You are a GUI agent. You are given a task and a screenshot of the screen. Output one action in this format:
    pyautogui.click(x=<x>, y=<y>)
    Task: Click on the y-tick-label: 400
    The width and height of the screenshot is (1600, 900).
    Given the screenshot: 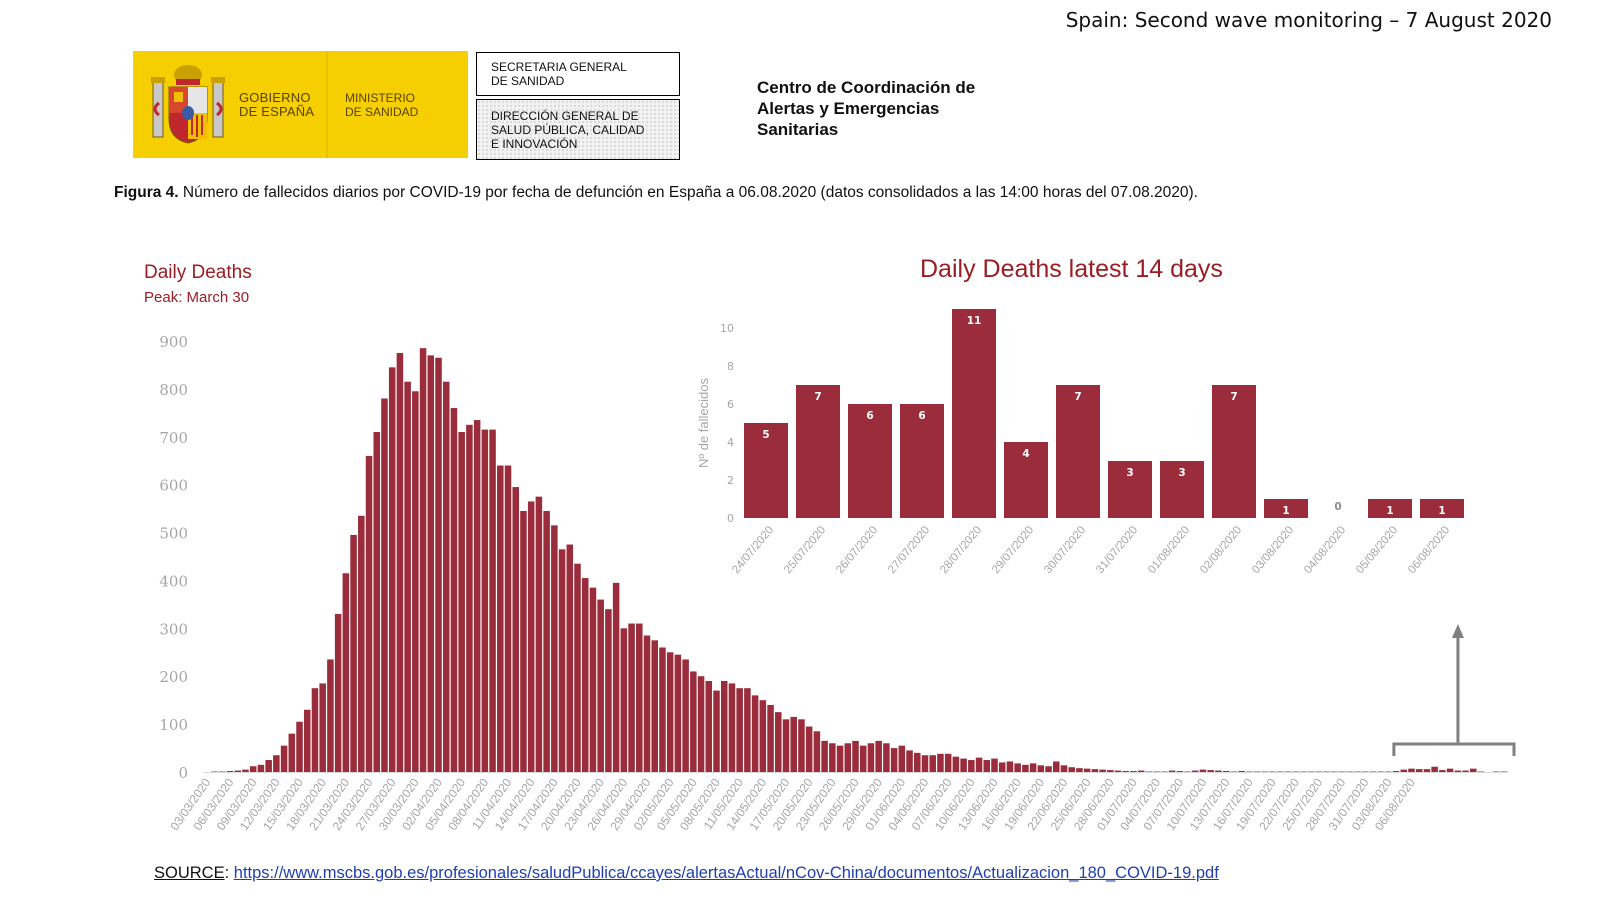 What is the action you would take?
    pyautogui.click(x=173, y=581)
    